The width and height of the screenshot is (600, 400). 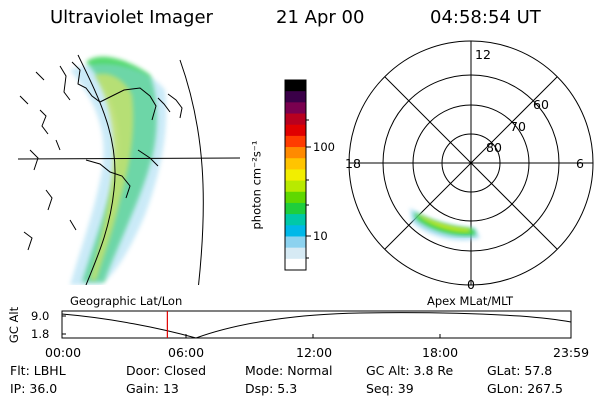 What do you see at coordinates (166, 370) in the screenshot?
I see `status-door: Door: Closed` at bounding box center [166, 370].